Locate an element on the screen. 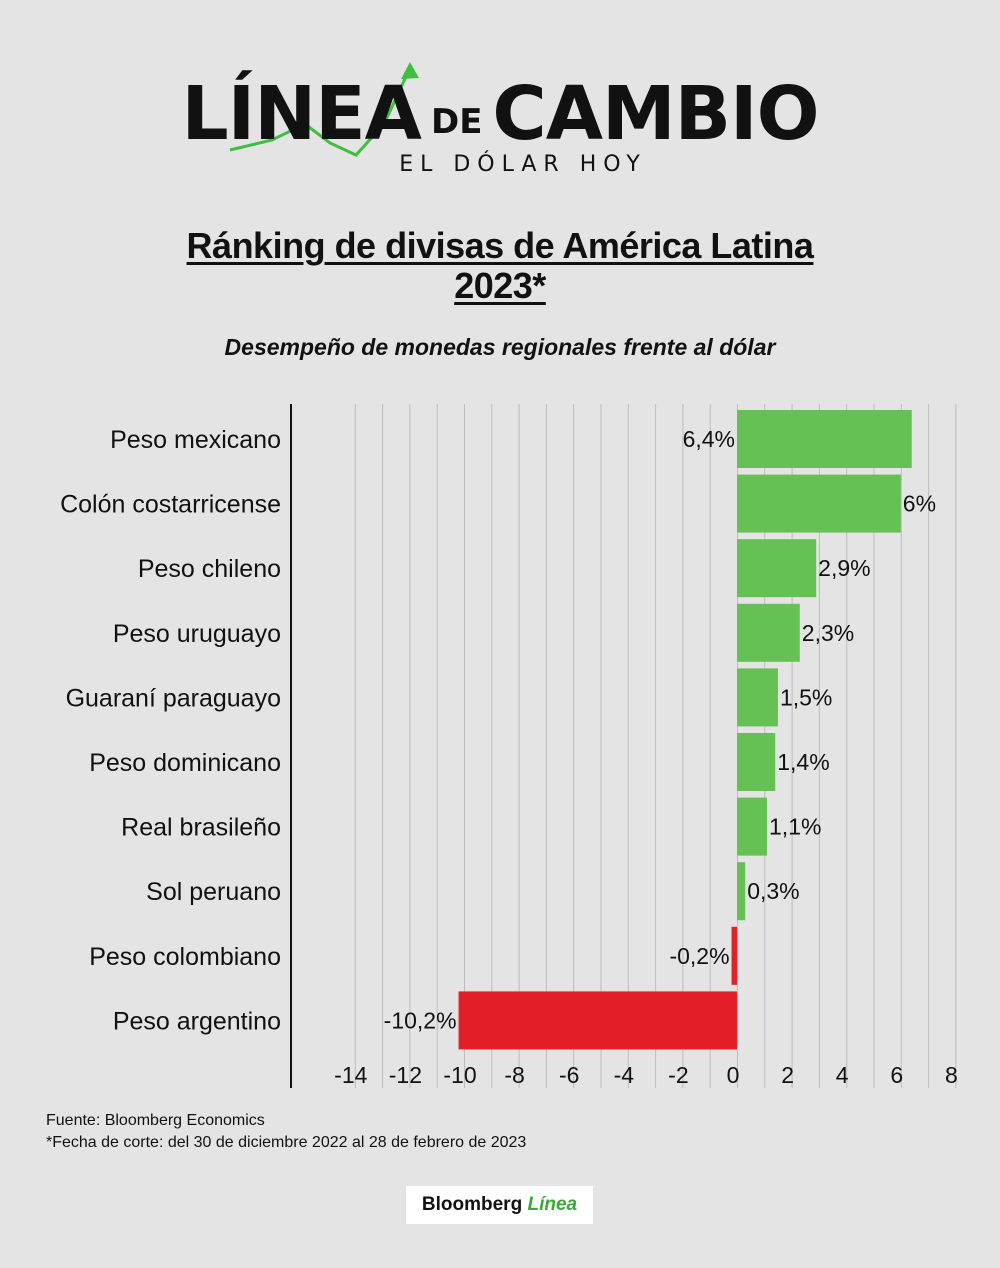  category-label: Peso colombiano is located at coordinates (185, 957).